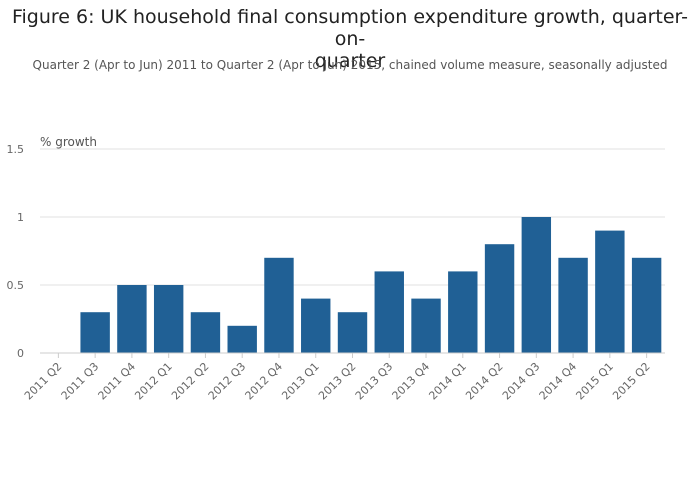 This screenshot has height=502, width=700. What do you see at coordinates (594, 381) in the screenshot?
I see `x-tick-label: 2015 Q1` at bounding box center [594, 381].